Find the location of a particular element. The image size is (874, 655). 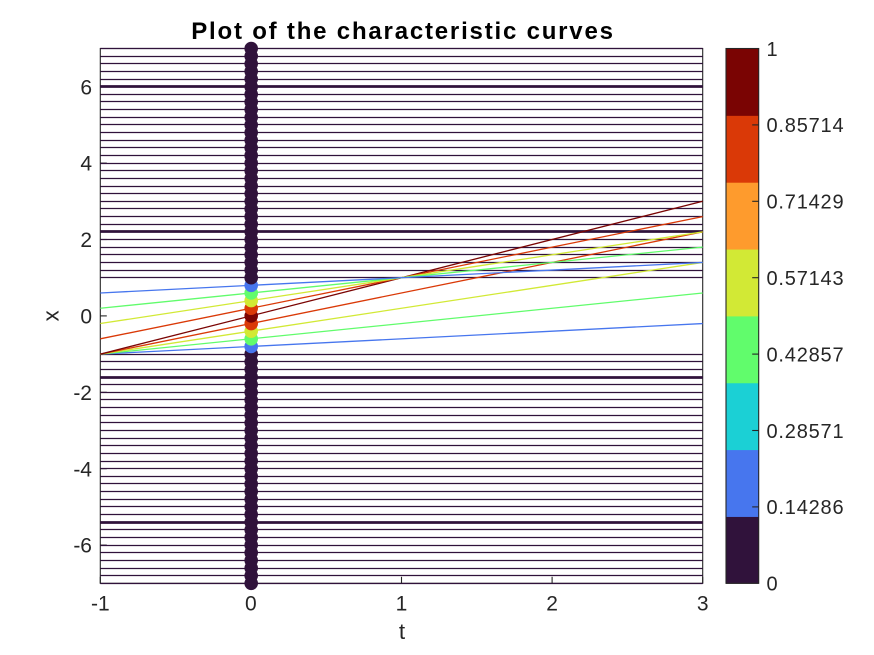

svg-text: 3 is located at coordinates (703, 604).